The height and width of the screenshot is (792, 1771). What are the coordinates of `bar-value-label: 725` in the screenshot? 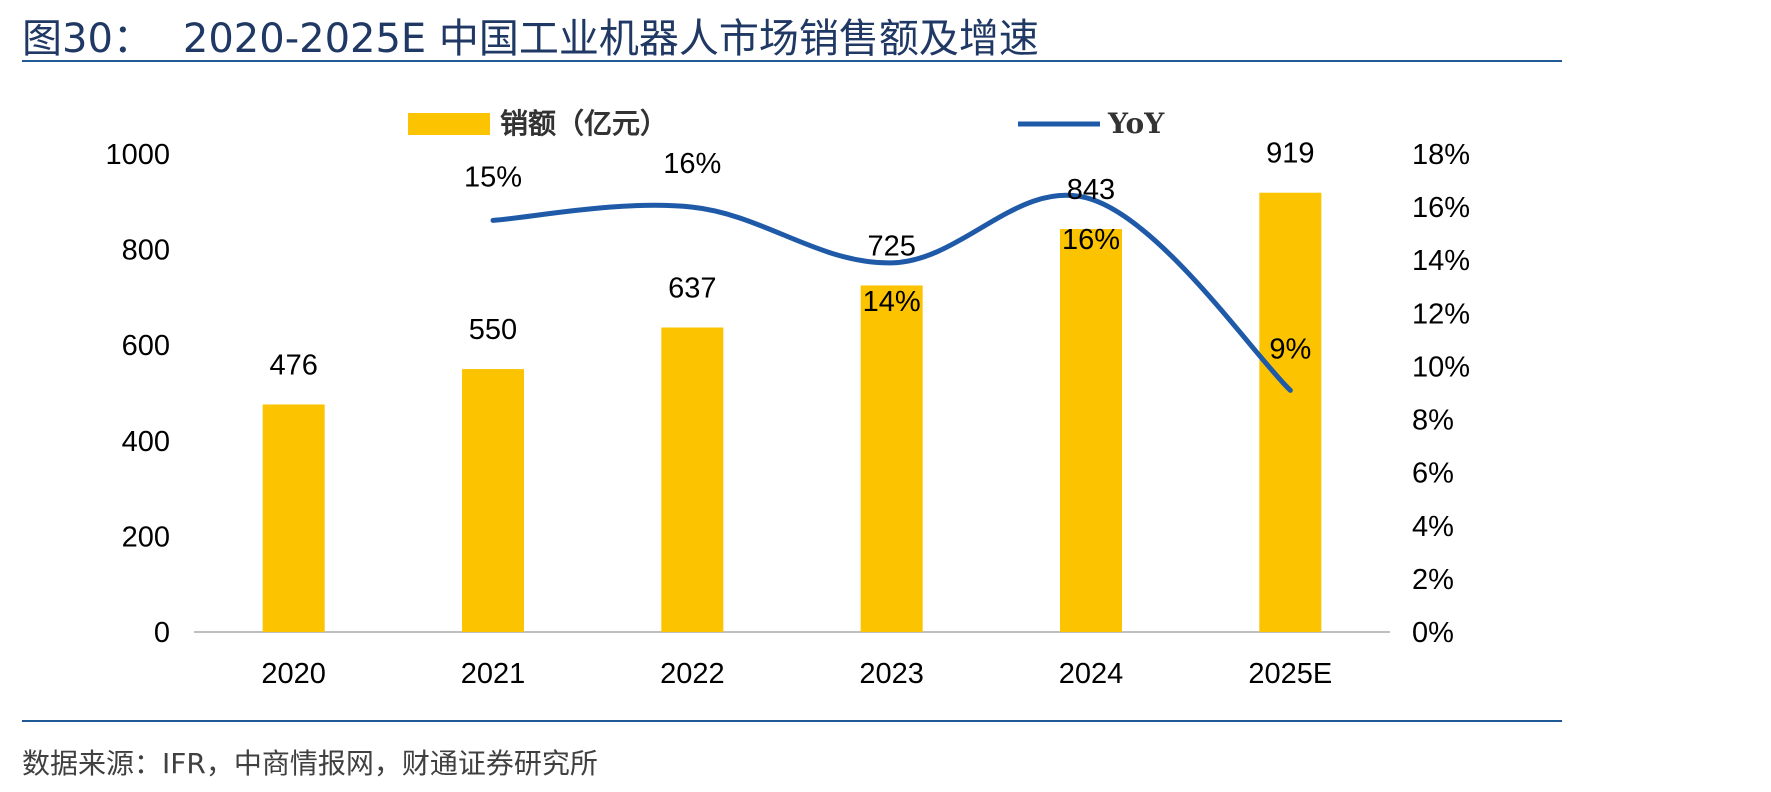 It's located at (891, 246).